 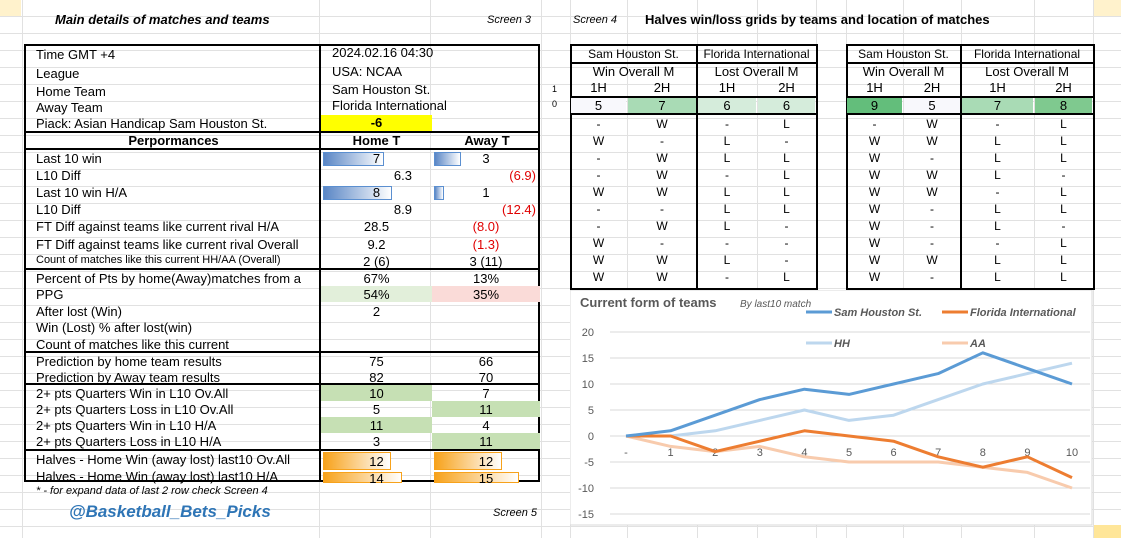 I want to click on info-value: 2024.02.16 04:30, so click(x=383, y=52).